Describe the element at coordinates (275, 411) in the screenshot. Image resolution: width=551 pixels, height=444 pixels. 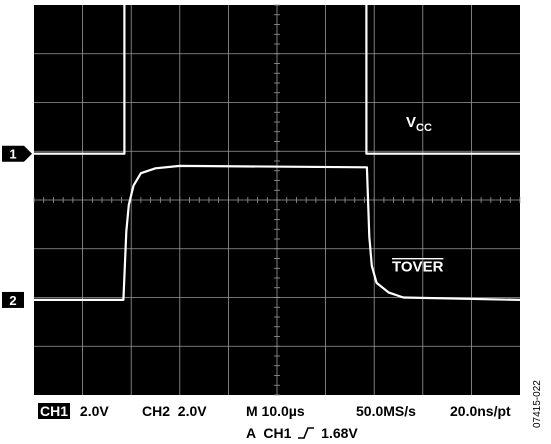
I see `footer-timebase: M 10.0µs` at that location.